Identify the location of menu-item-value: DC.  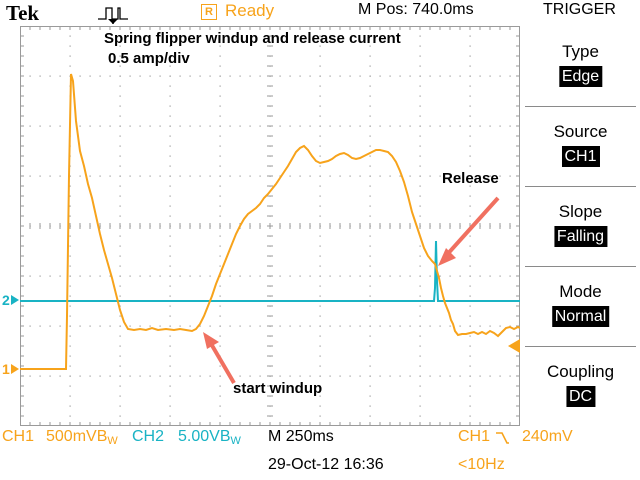
(580, 396).